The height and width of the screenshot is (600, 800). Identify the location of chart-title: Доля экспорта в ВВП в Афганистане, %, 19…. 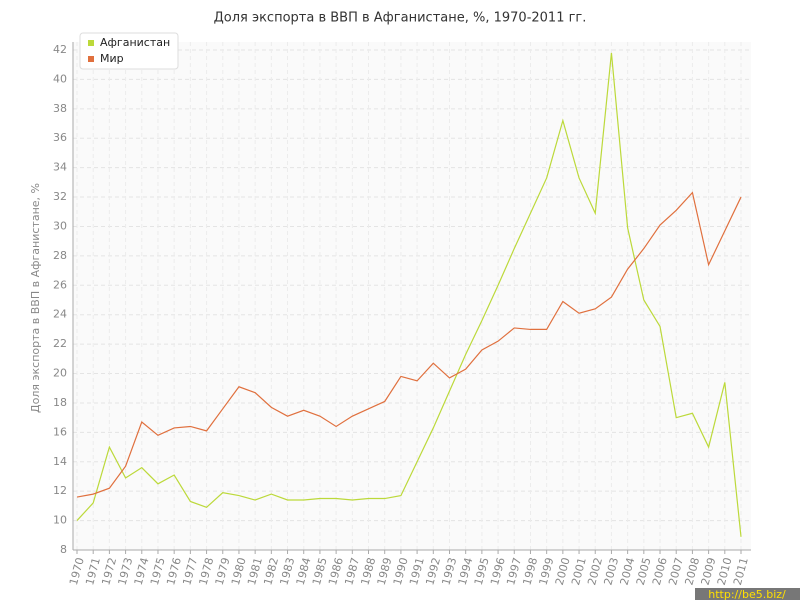
(400, 18).